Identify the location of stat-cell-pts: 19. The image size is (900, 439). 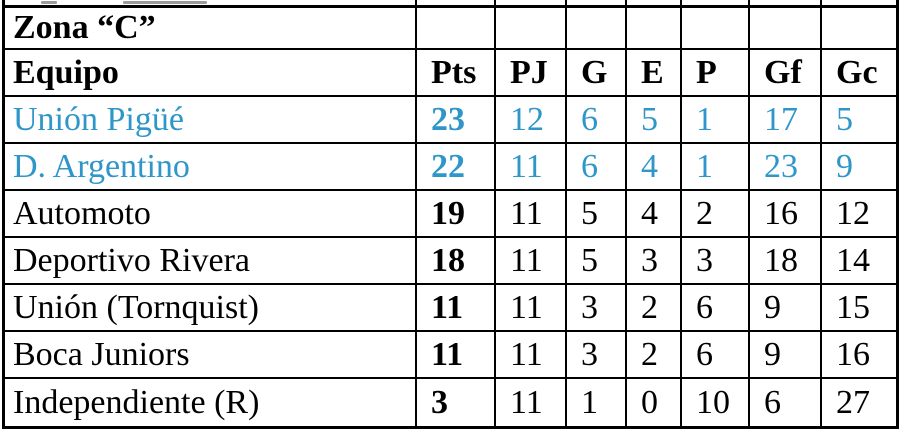
(456, 214).